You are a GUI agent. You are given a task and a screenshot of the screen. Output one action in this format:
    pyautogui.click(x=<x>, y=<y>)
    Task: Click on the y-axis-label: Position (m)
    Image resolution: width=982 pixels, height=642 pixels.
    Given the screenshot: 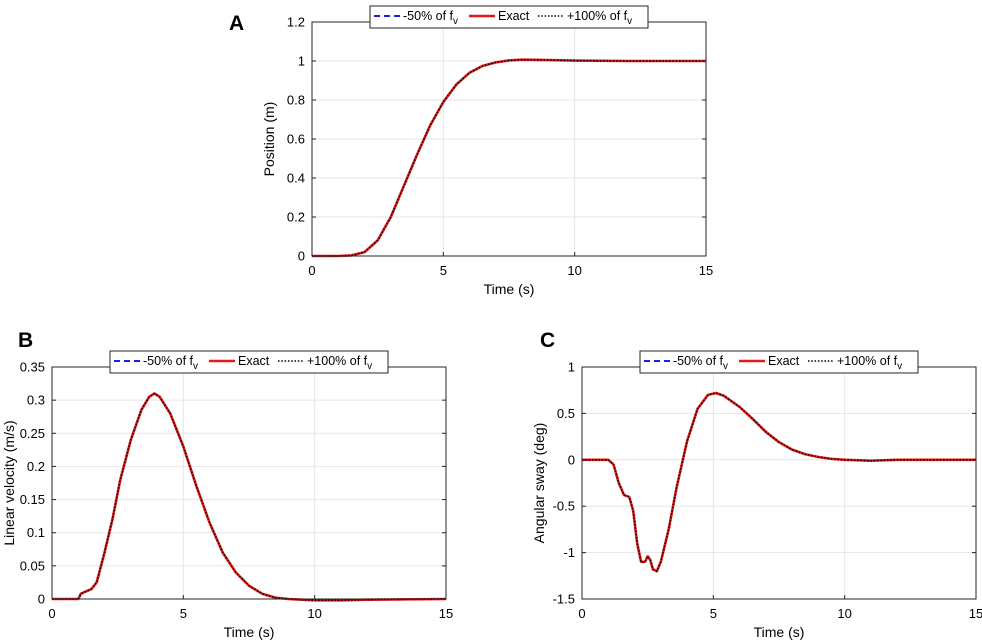 What is the action you would take?
    pyautogui.click(x=269, y=139)
    